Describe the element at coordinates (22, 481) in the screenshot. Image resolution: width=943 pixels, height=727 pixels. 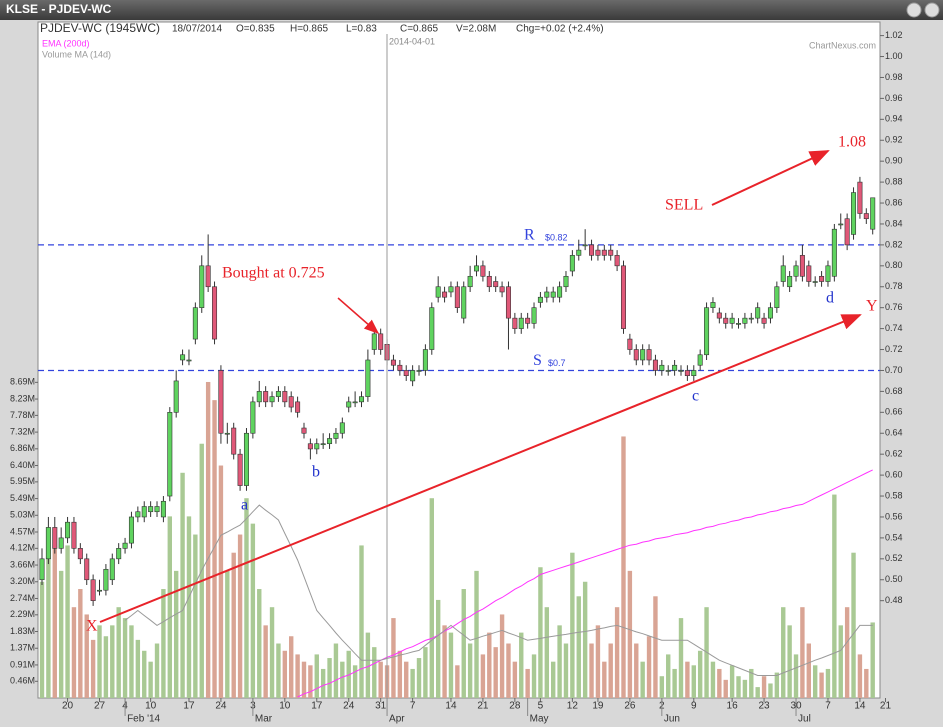
I see `y2-tick-label: 5.95M` at that location.